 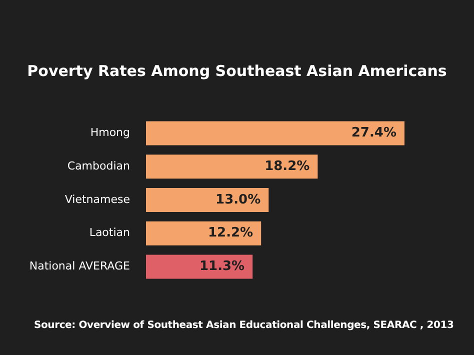 I want to click on y-tick-label: Vietnamese, so click(x=97, y=199).